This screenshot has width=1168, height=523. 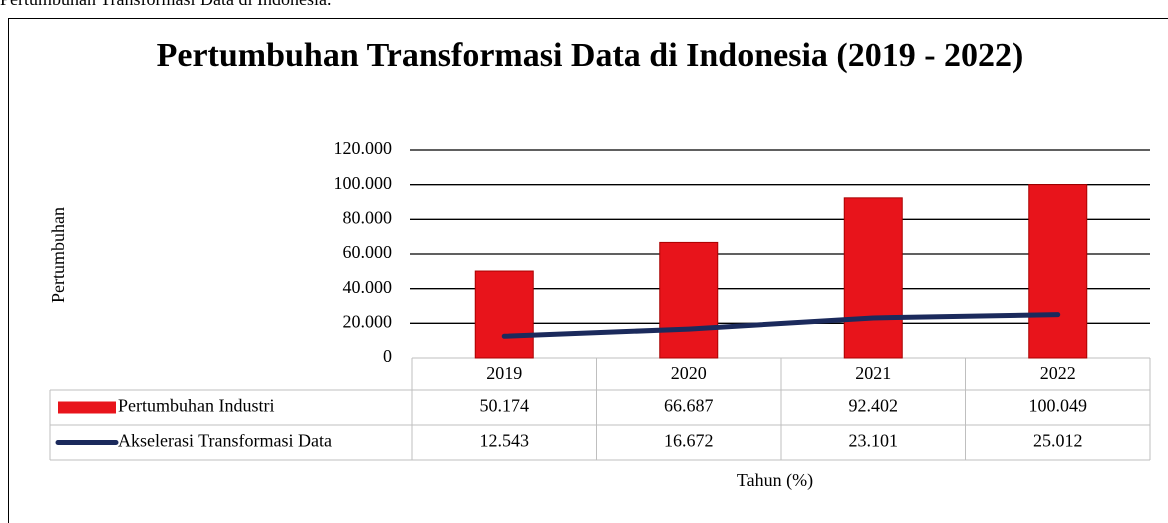 I want to click on x-axis-label: Tahun (%), so click(x=775, y=480).